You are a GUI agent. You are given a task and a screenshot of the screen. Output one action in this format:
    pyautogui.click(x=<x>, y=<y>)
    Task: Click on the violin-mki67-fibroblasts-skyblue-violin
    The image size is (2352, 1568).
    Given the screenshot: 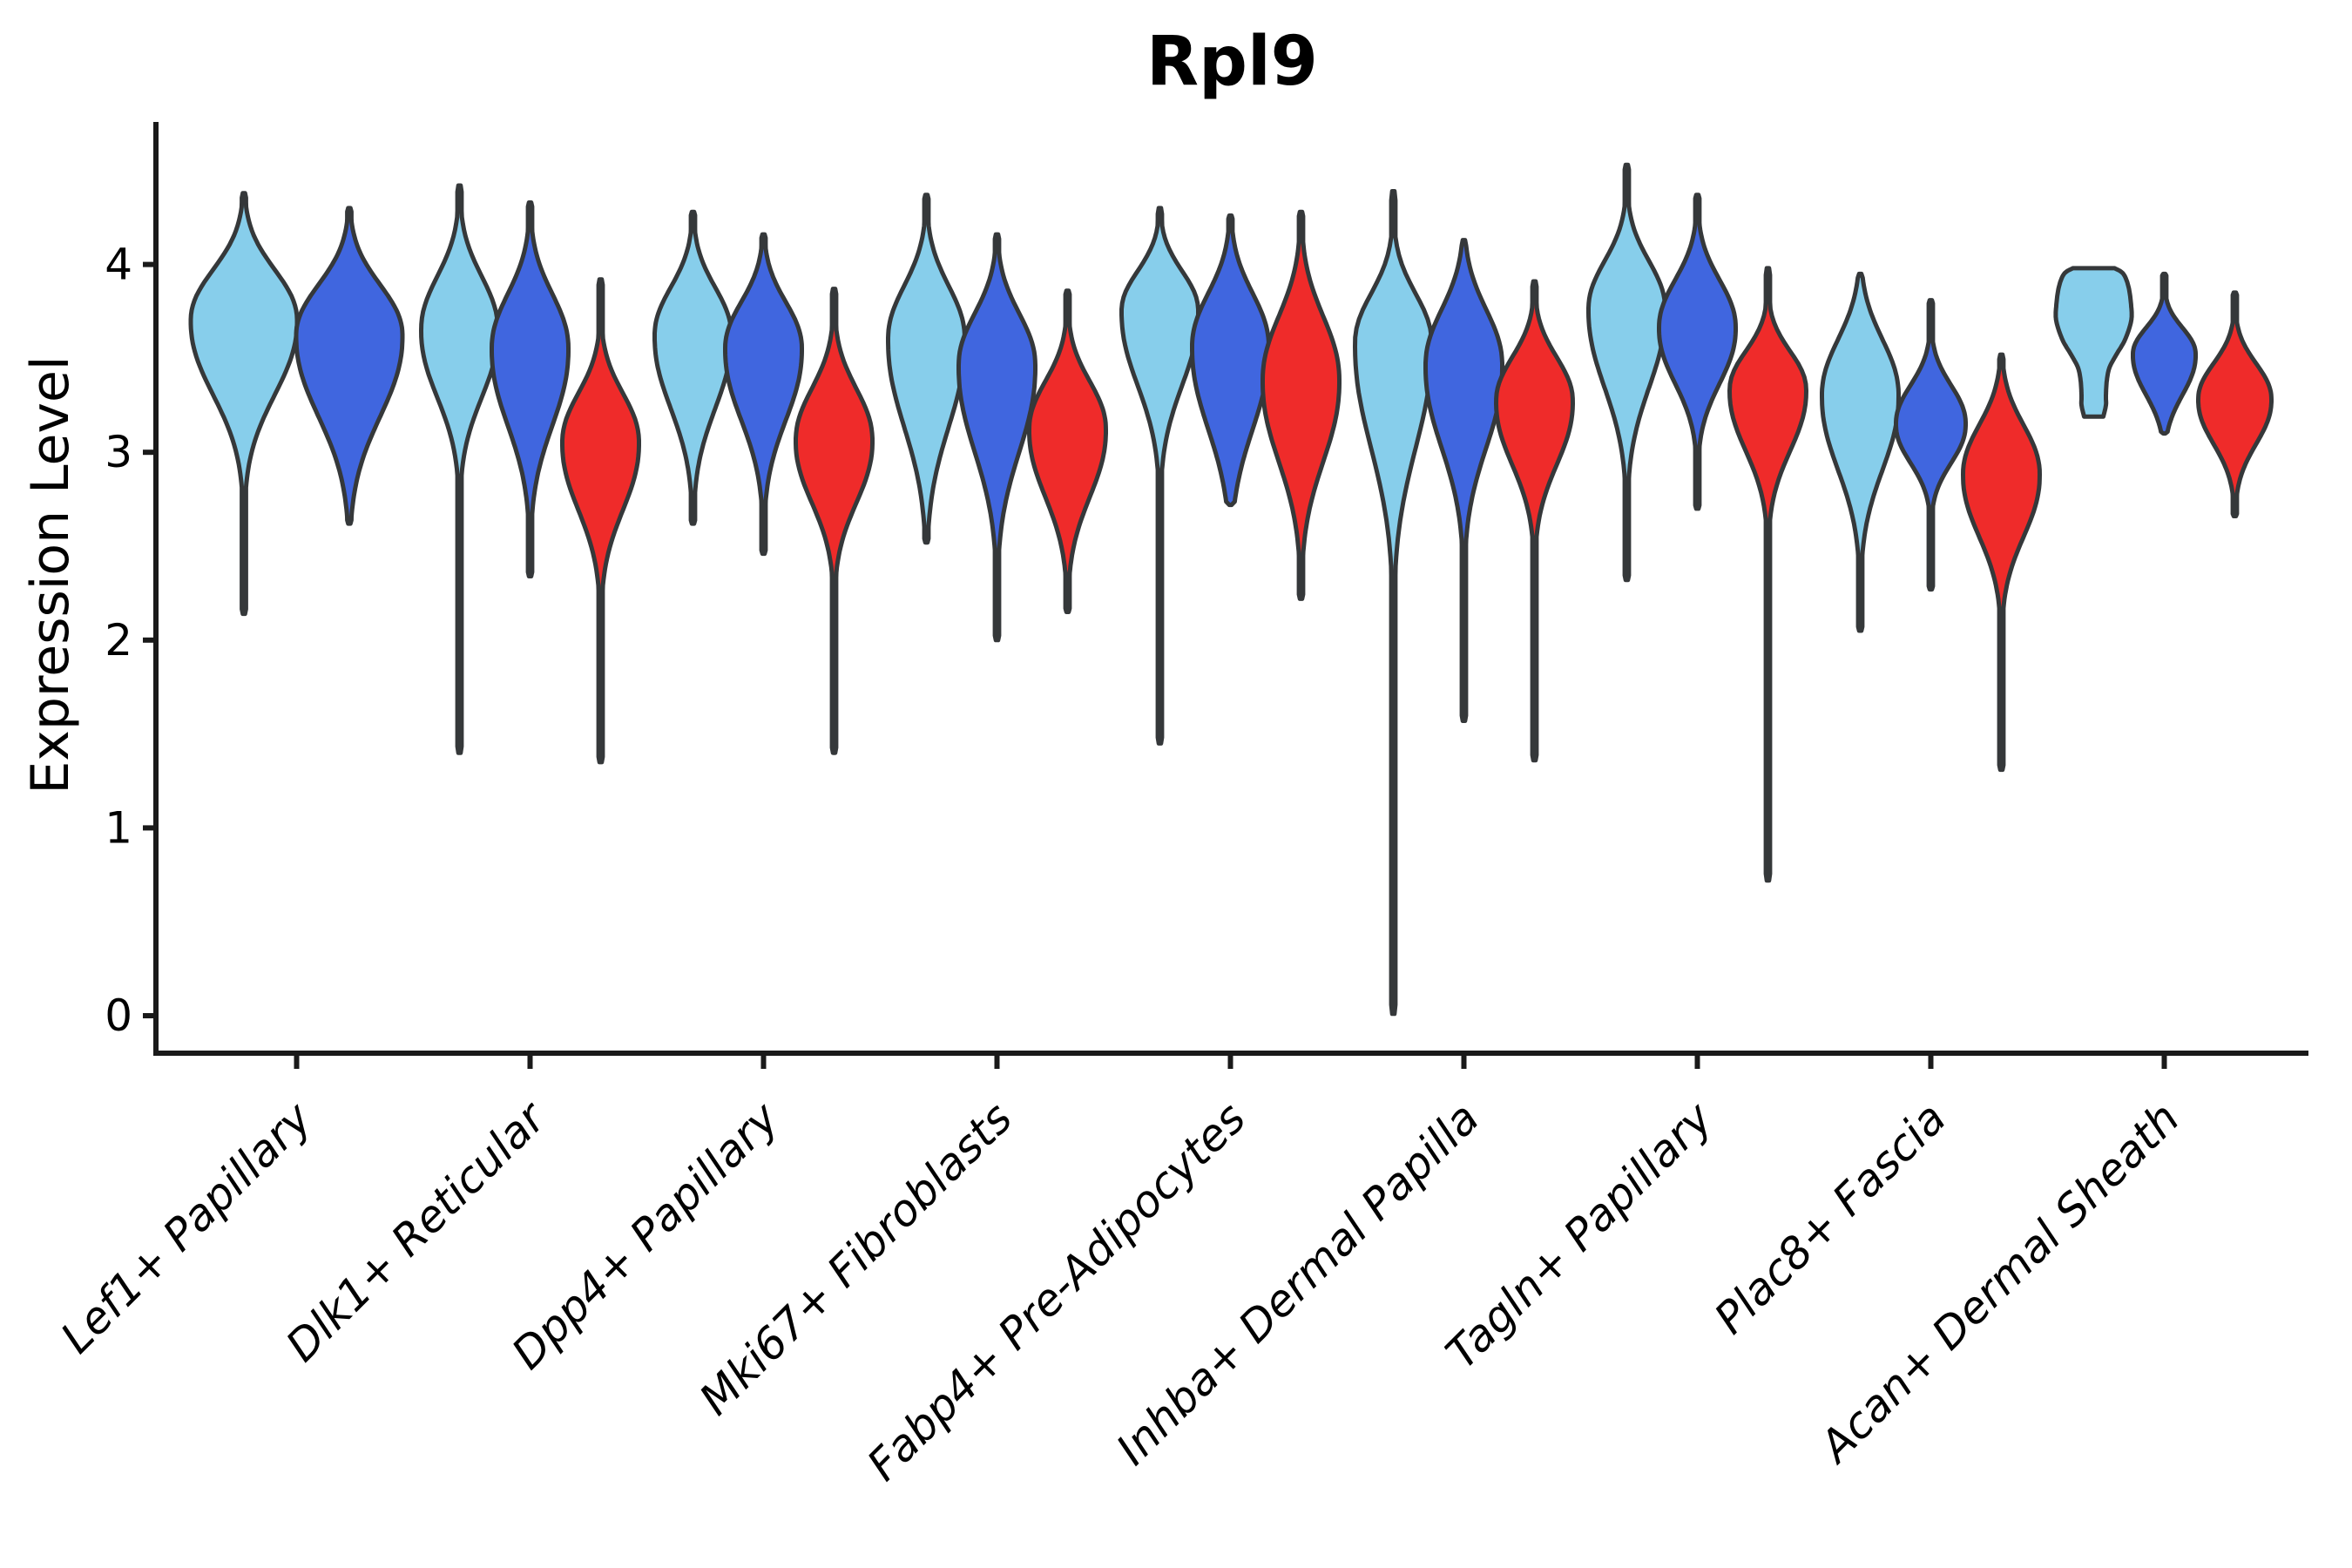 What is the action you would take?
    pyautogui.click(x=926, y=369)
    